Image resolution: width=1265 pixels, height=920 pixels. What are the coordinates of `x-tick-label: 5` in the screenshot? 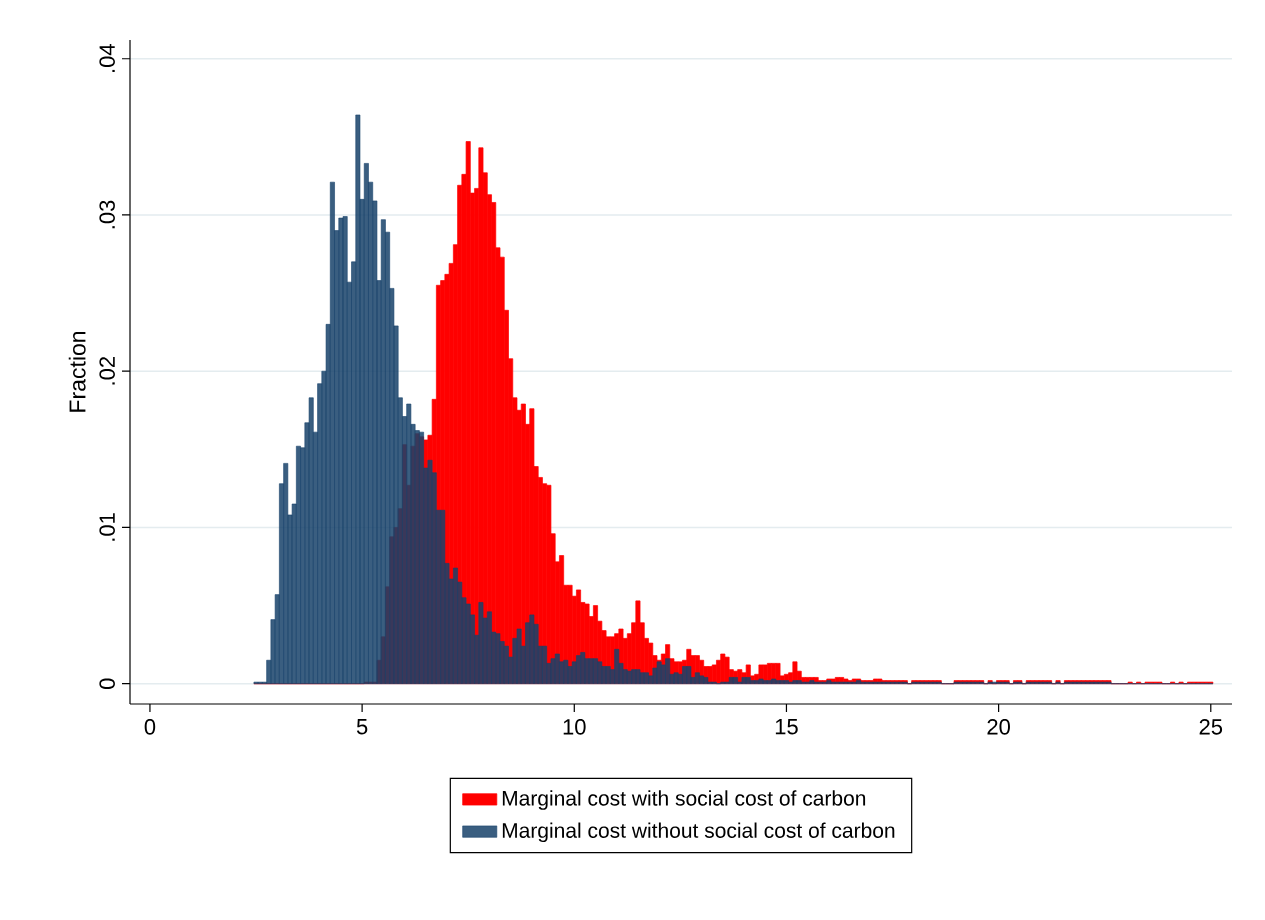 It's located at (362, 727).